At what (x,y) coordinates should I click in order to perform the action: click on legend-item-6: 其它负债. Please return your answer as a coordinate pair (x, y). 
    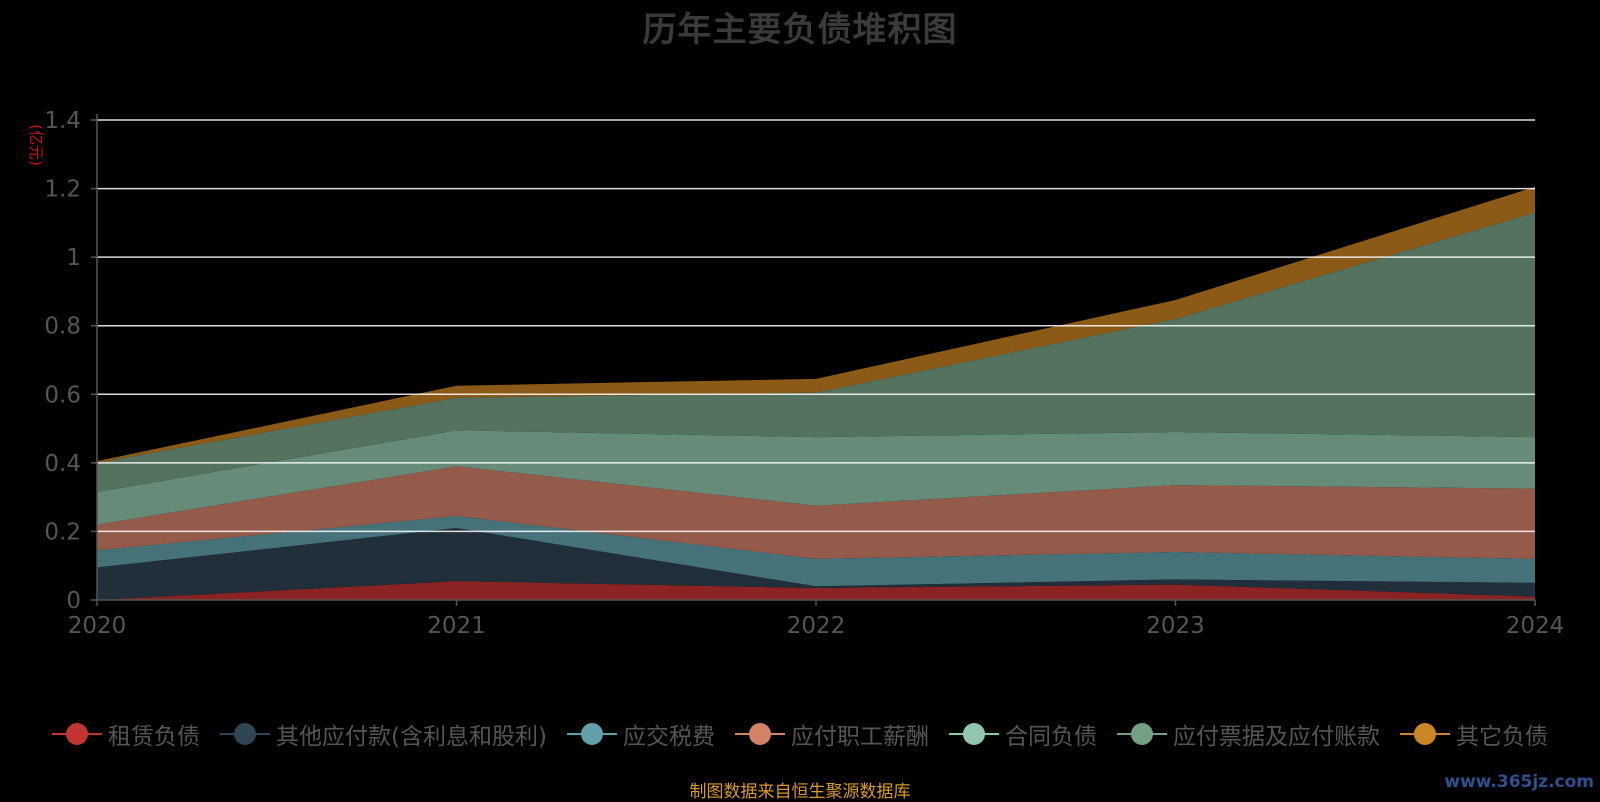
    Looking at the image, I should click on (1473, 734).